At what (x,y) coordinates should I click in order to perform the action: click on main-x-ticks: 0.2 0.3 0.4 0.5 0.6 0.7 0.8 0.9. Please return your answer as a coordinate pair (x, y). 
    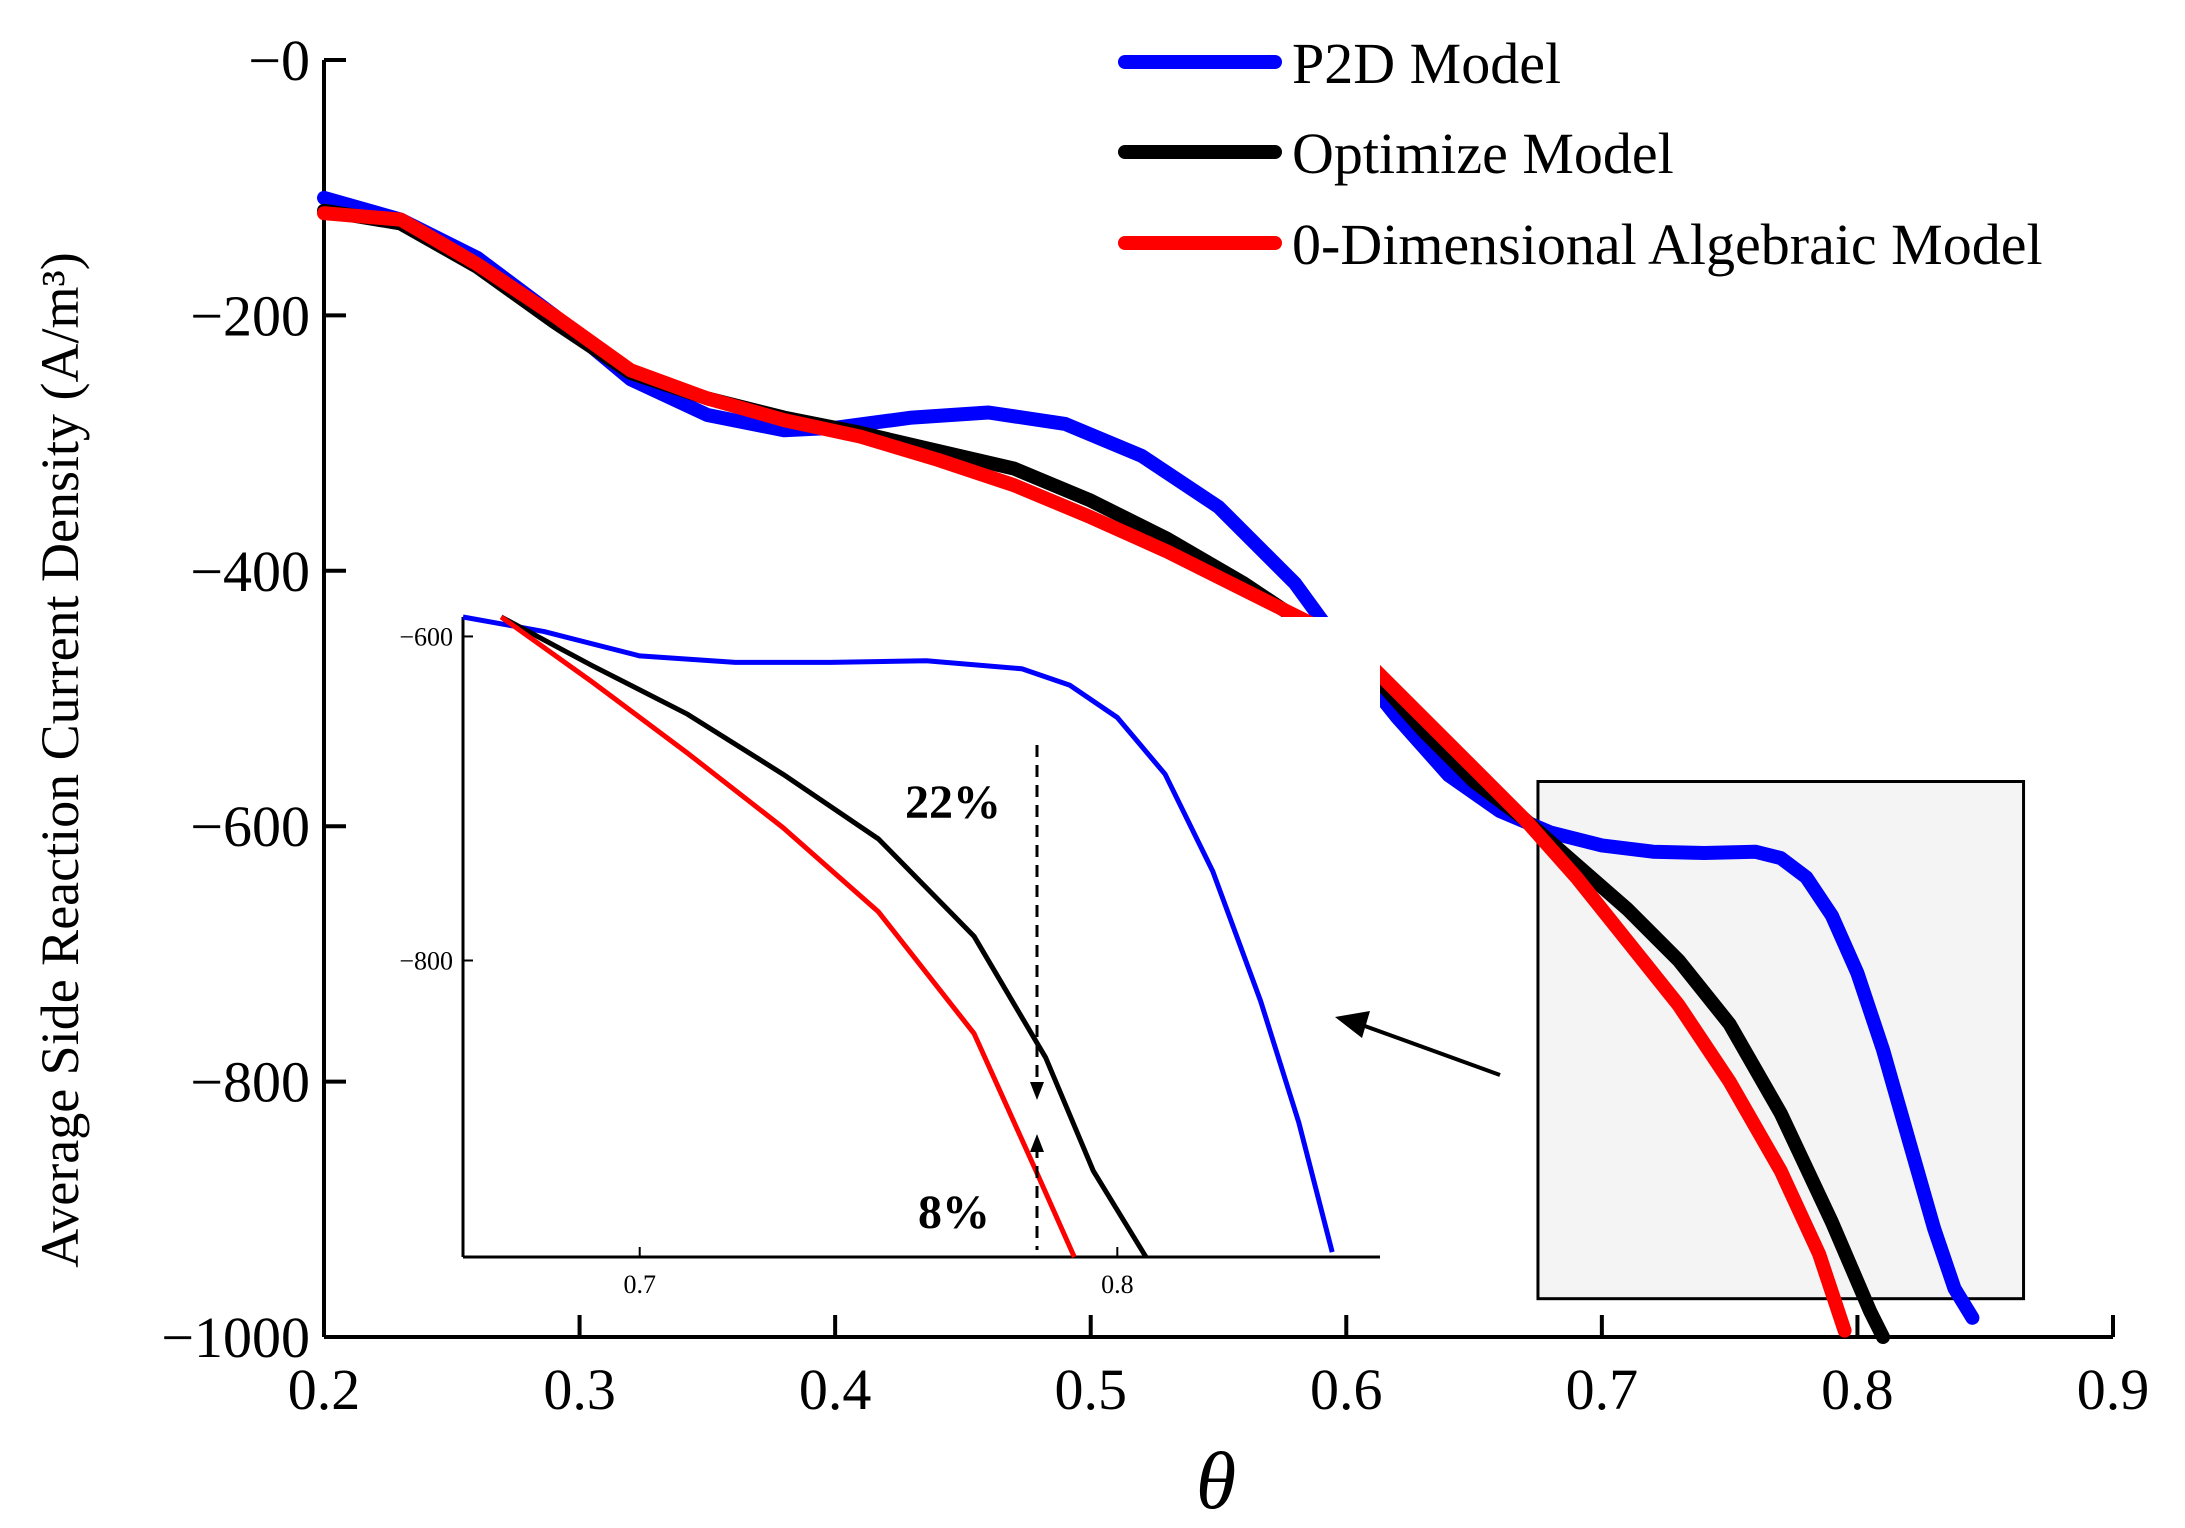
    Looking at the image, I should click on (1219, 1368).